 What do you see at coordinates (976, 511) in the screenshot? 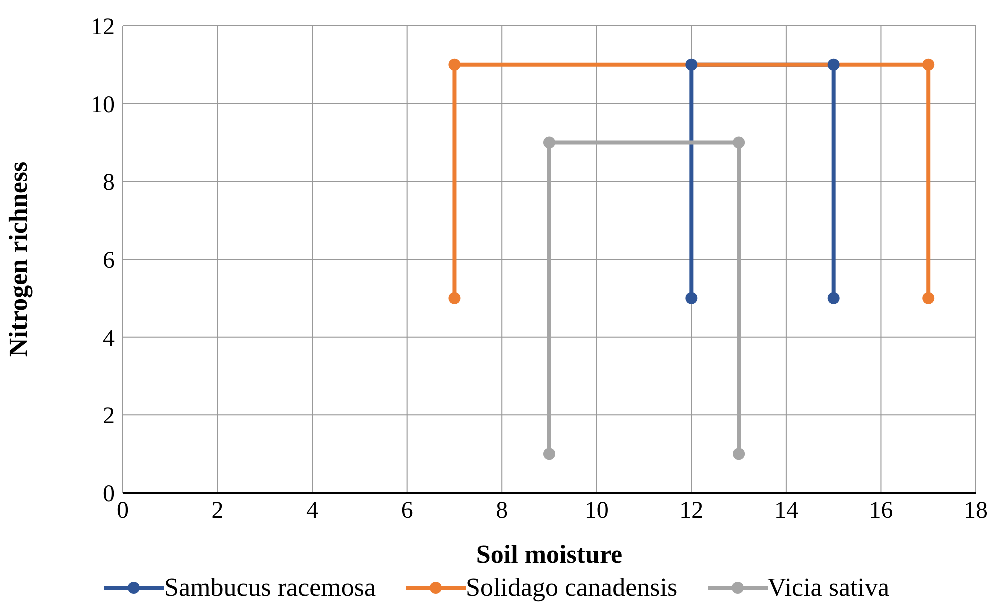
I see `x-tick-label: 18` at bounding box center [976, 511].